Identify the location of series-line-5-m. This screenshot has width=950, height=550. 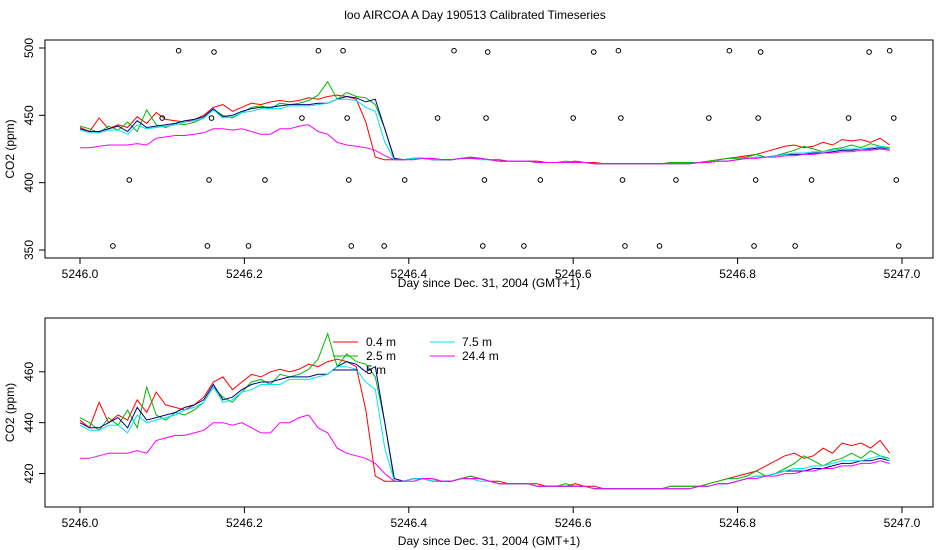
(484, 130).